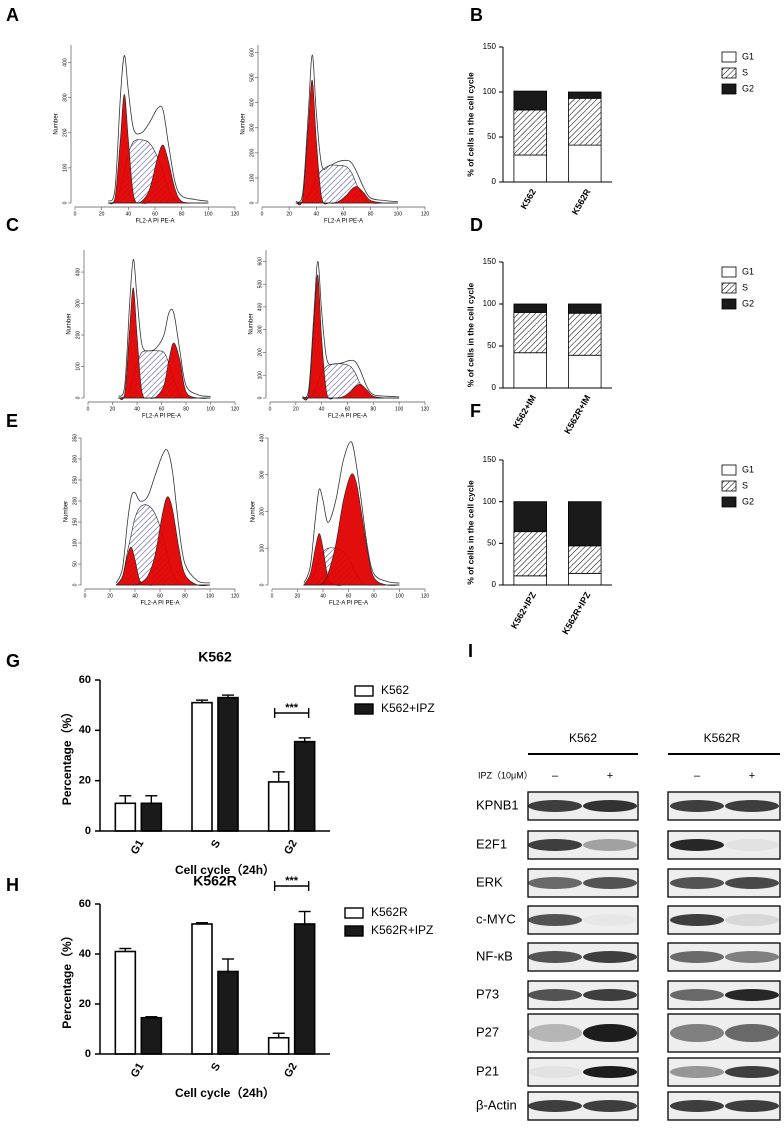 The width and height of the screenshot is (784, 1136). Describe the element at coordinates (487, 993) in the screenshot. I see `protein-label: P73` at that location.